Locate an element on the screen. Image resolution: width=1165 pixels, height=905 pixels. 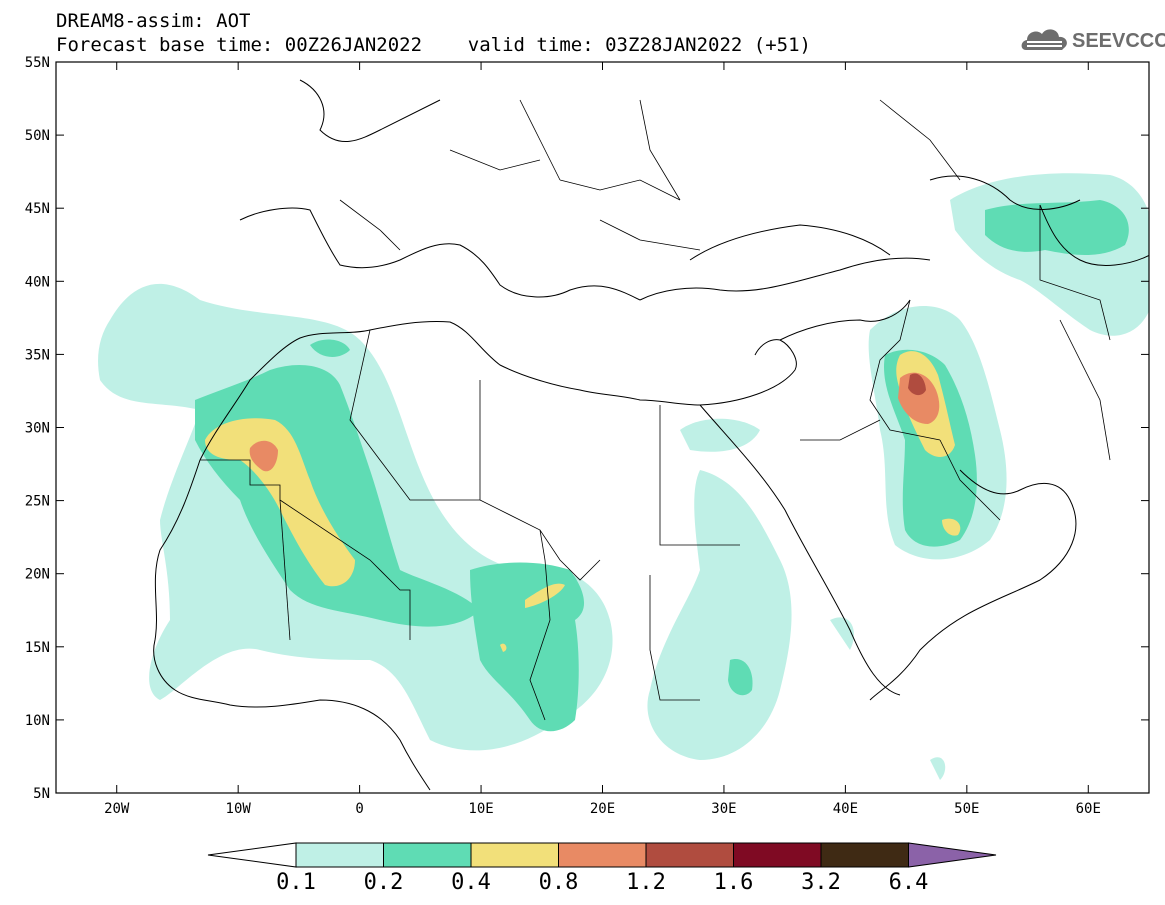
lat-tick-label: 30N is located at coordinates (37, 429).